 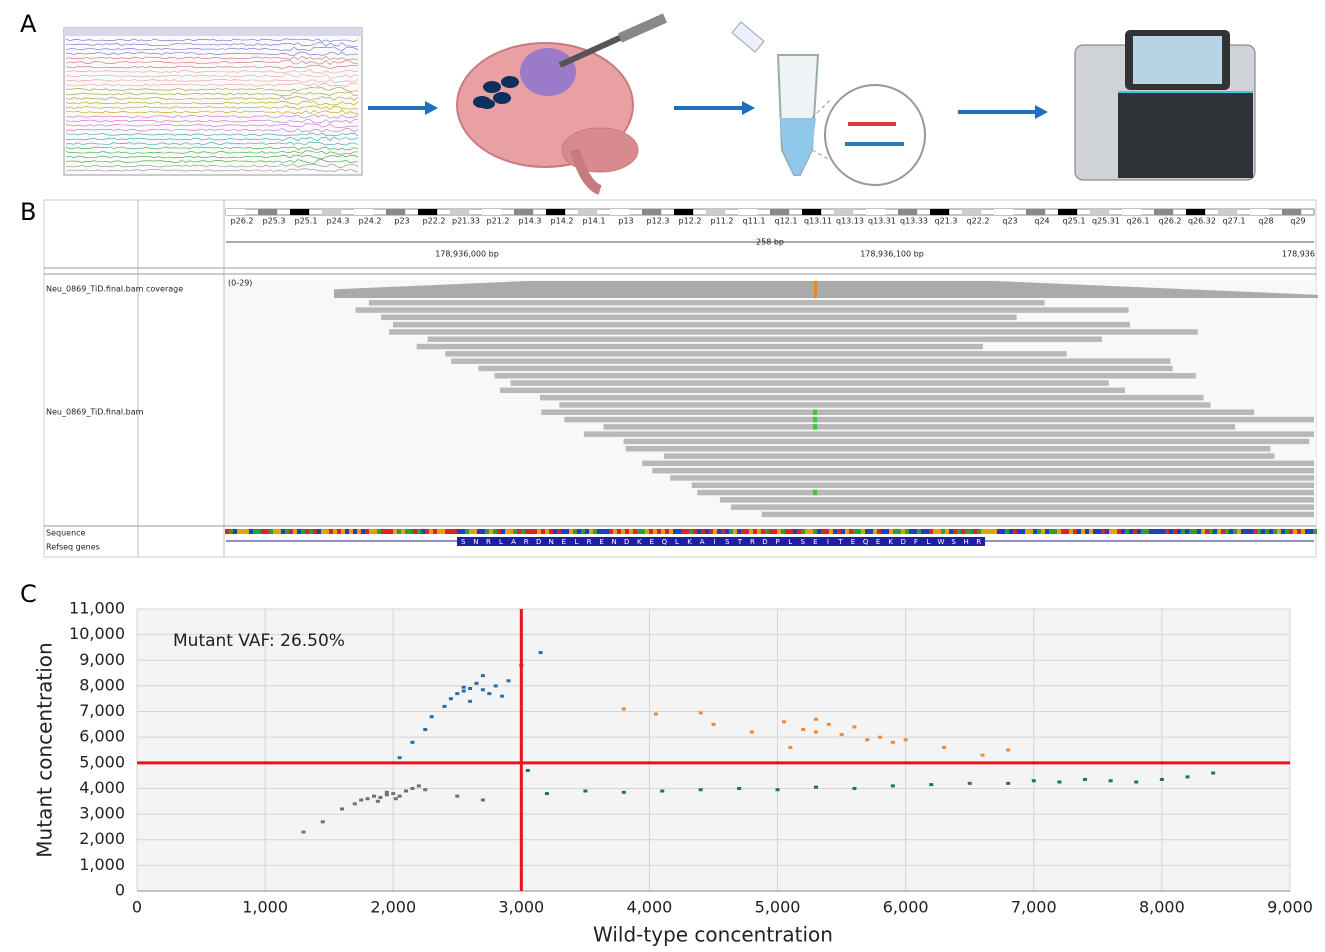 What do you see at coordinates (625, 221) in the screenshot?
I see `band-label: p13` at bounding box center [625, 221].